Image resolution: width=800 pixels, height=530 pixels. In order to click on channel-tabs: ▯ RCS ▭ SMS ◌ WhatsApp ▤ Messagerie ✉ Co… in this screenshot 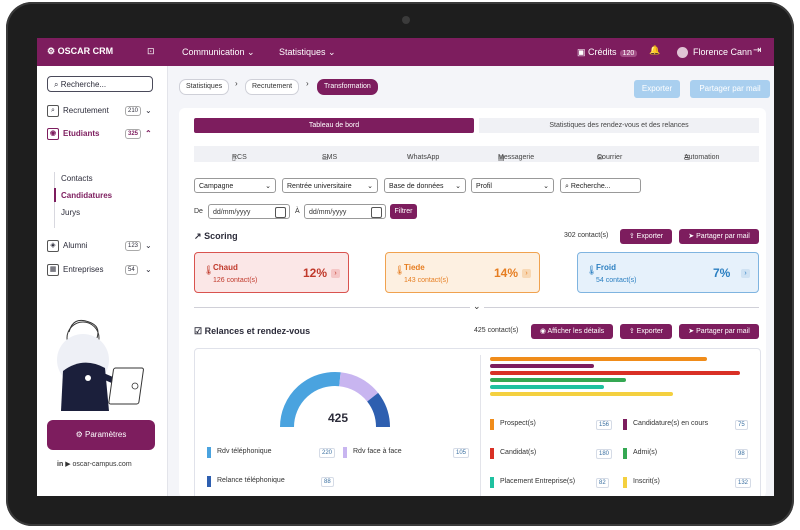, I will do `click(476, 154)`.